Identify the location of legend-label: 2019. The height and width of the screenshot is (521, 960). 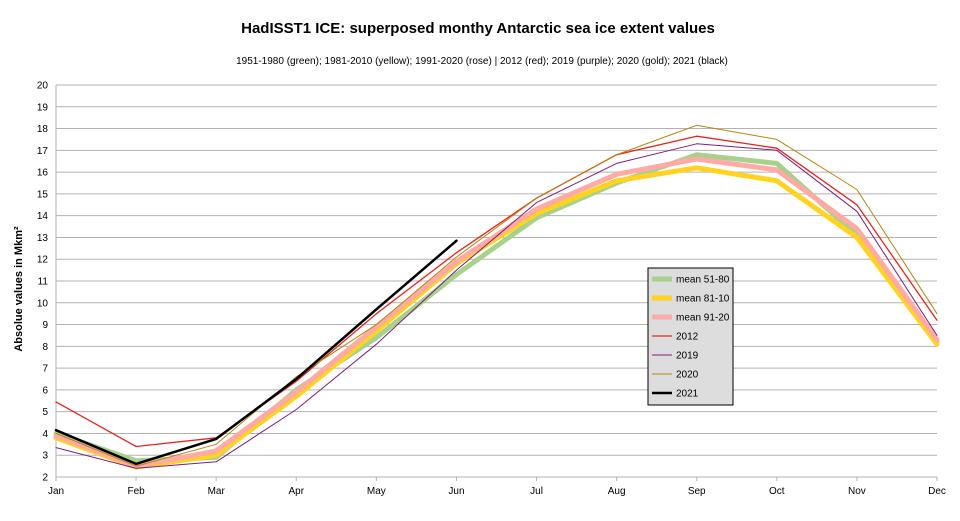
(687, 356).